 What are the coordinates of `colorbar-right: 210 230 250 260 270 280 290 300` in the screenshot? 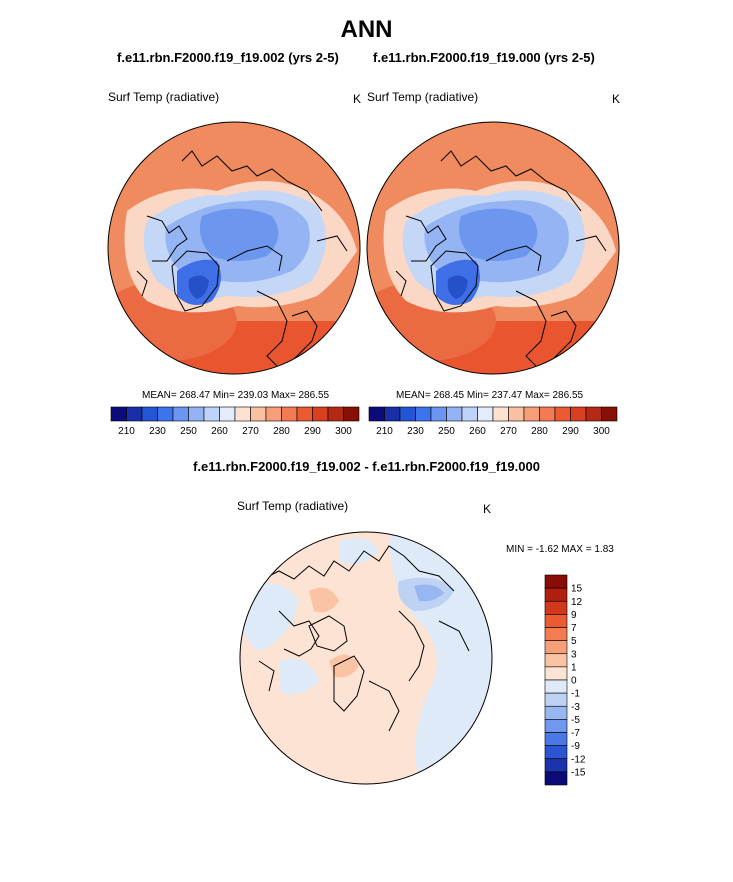 It's located at (493, 421).